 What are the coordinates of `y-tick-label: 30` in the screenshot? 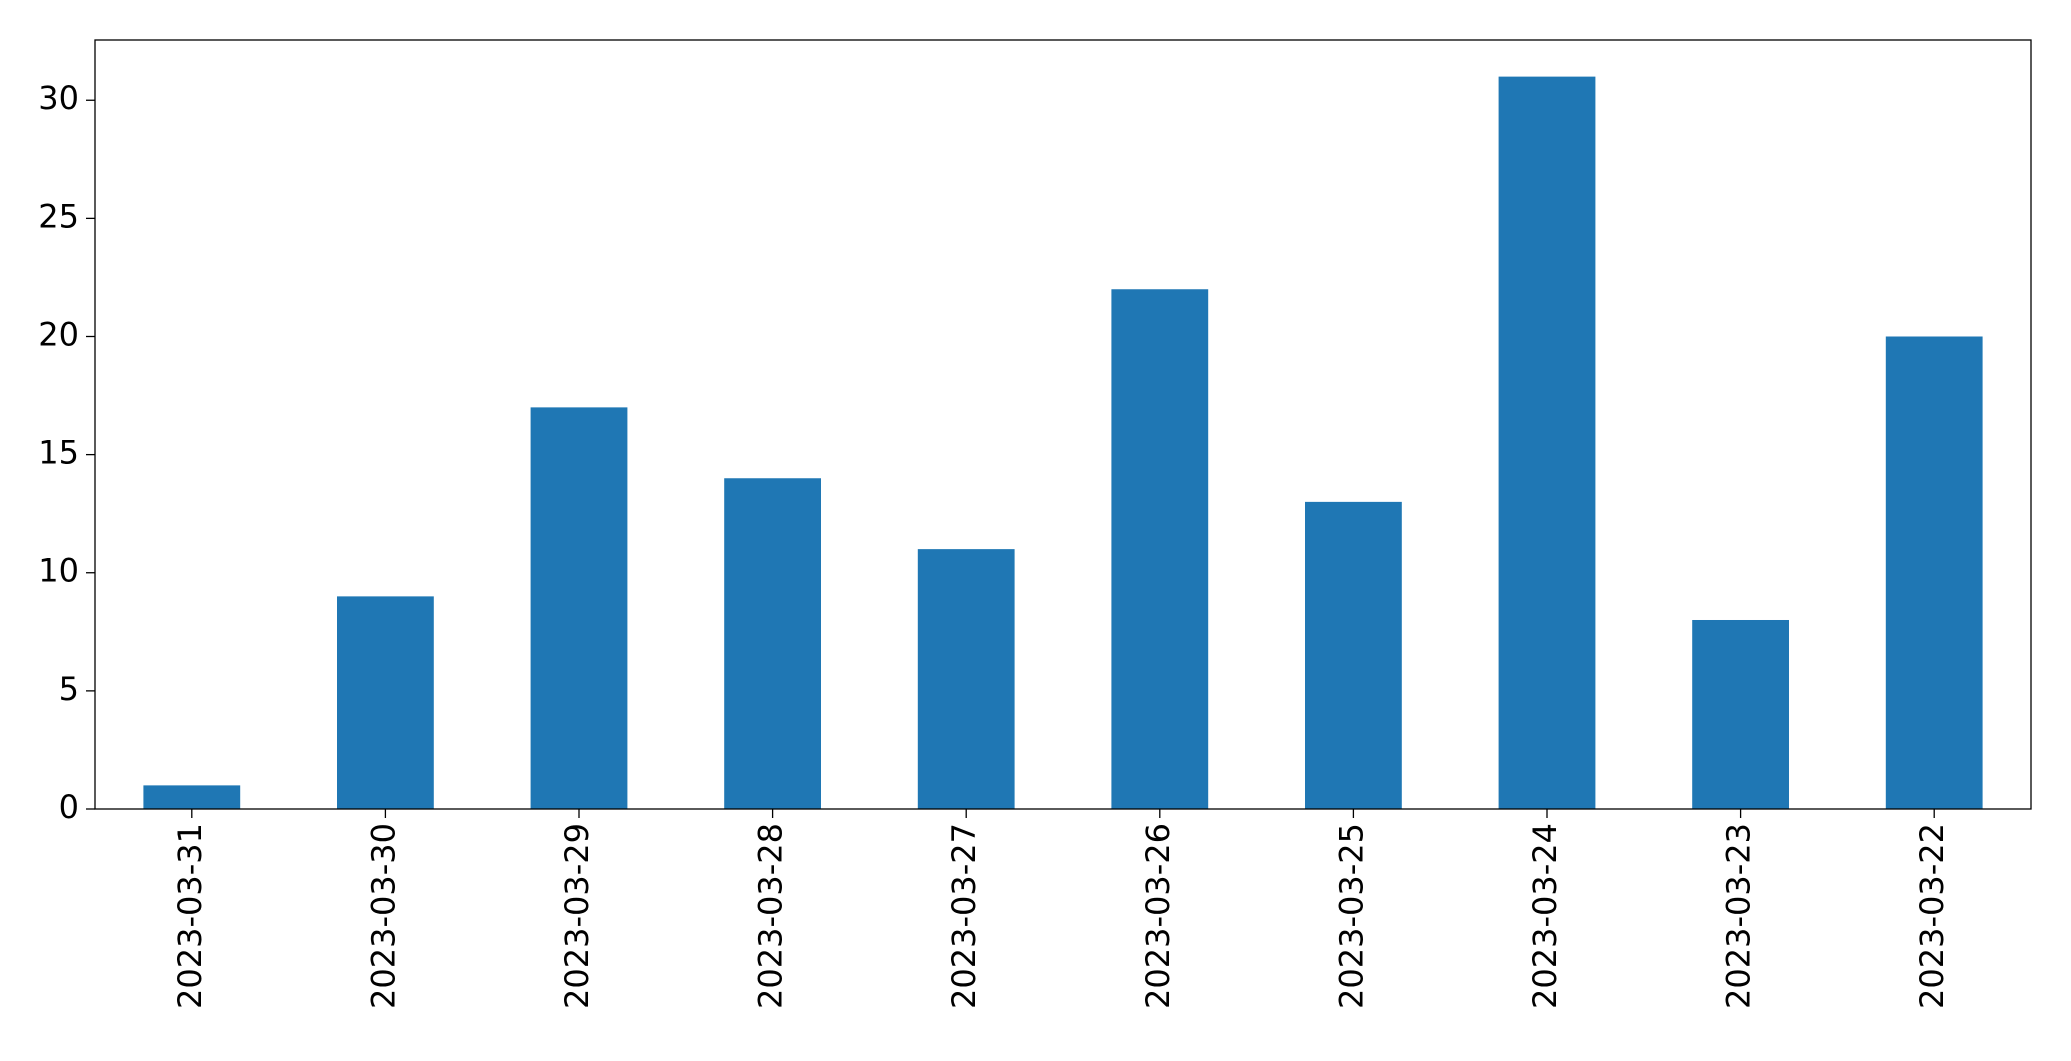 It's located at (58, 98).